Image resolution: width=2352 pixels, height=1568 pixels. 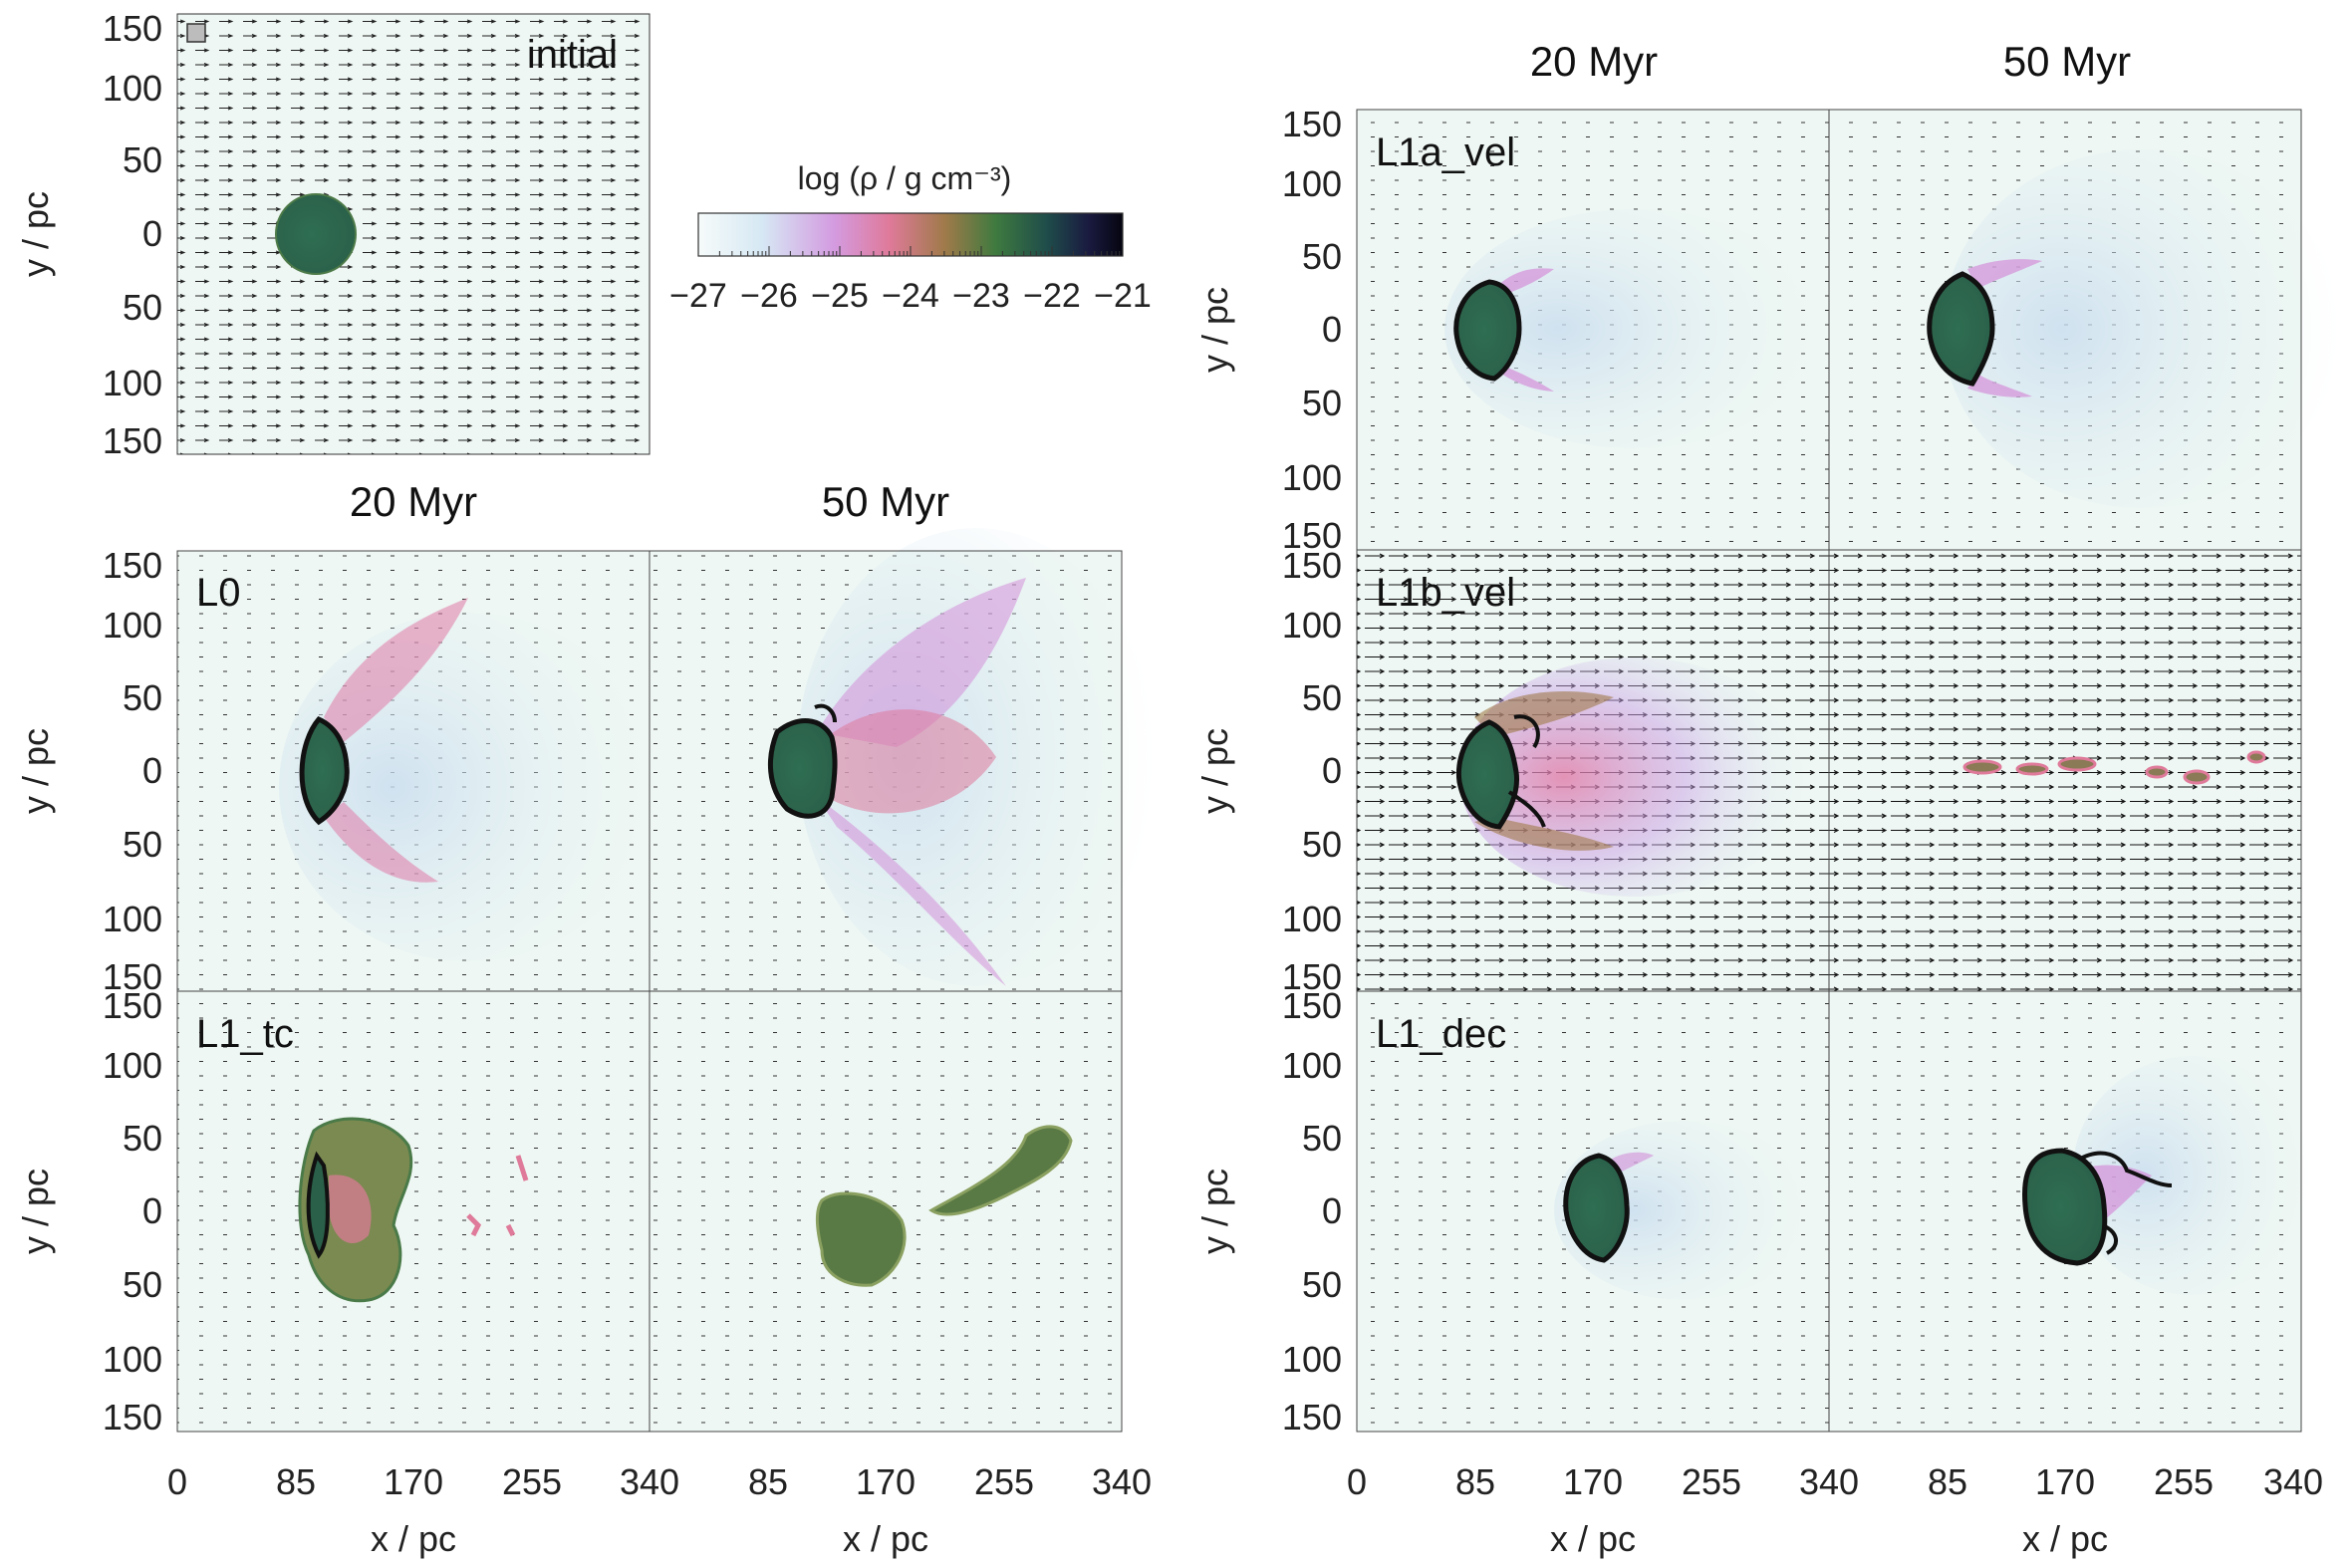 I want to click on panel-label: L0, so click(x=218, y=593).